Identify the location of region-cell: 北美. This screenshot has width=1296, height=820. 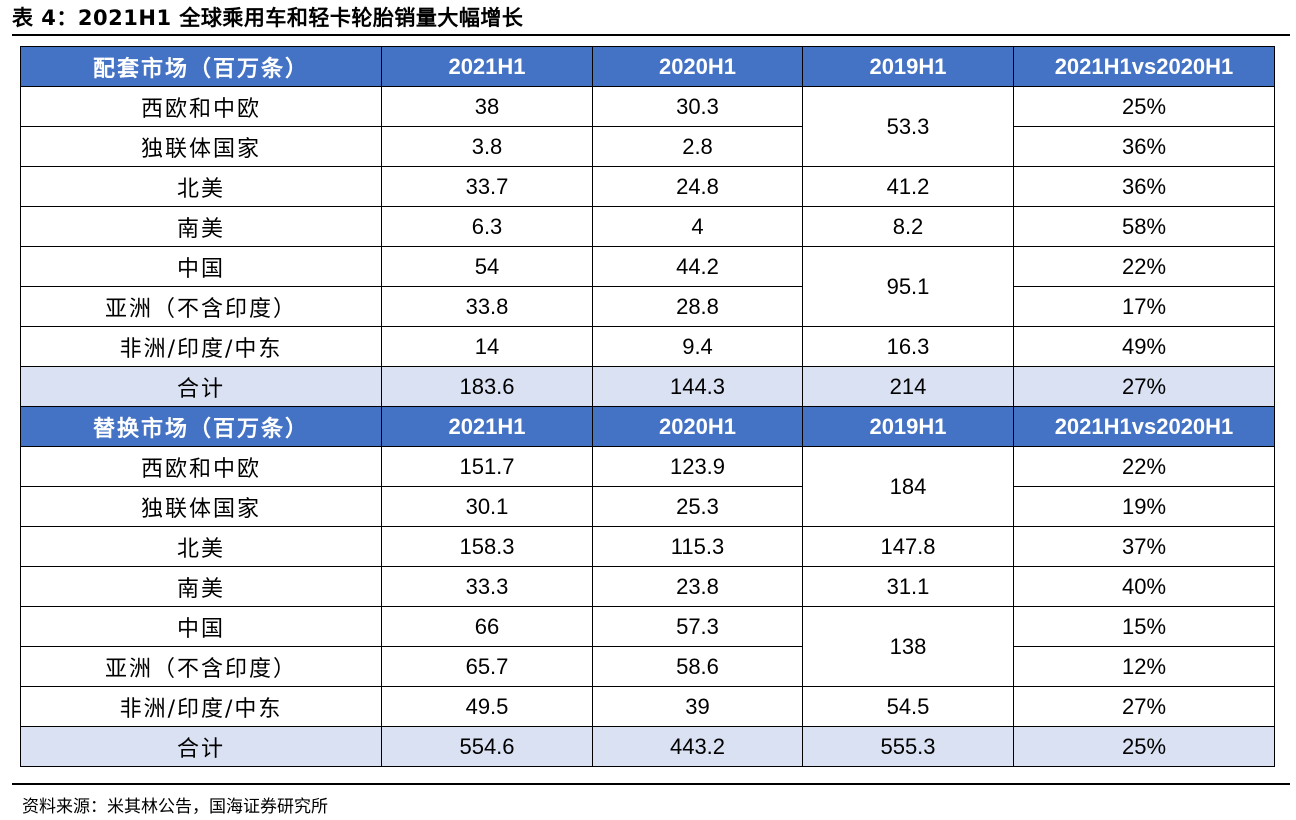
(201, 186).